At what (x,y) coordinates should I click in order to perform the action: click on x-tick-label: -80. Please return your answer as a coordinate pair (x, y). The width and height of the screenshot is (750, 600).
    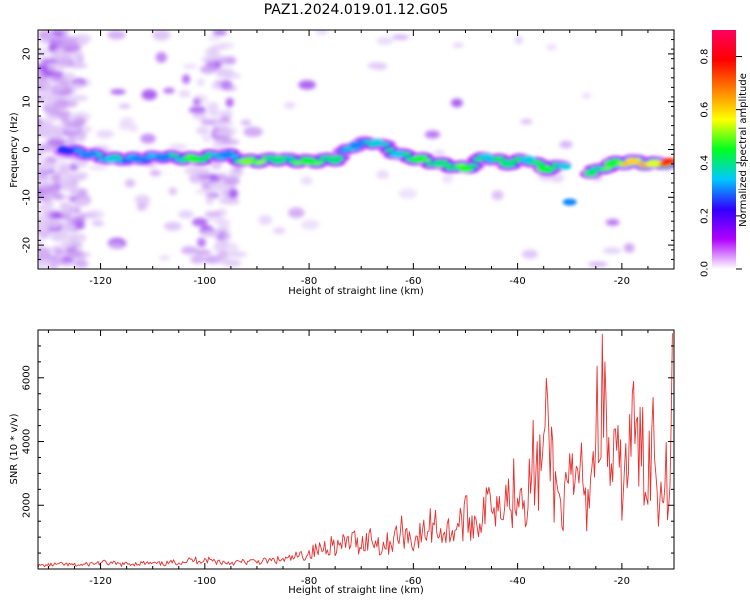
    Looking at the image, I should click on (309, 581).